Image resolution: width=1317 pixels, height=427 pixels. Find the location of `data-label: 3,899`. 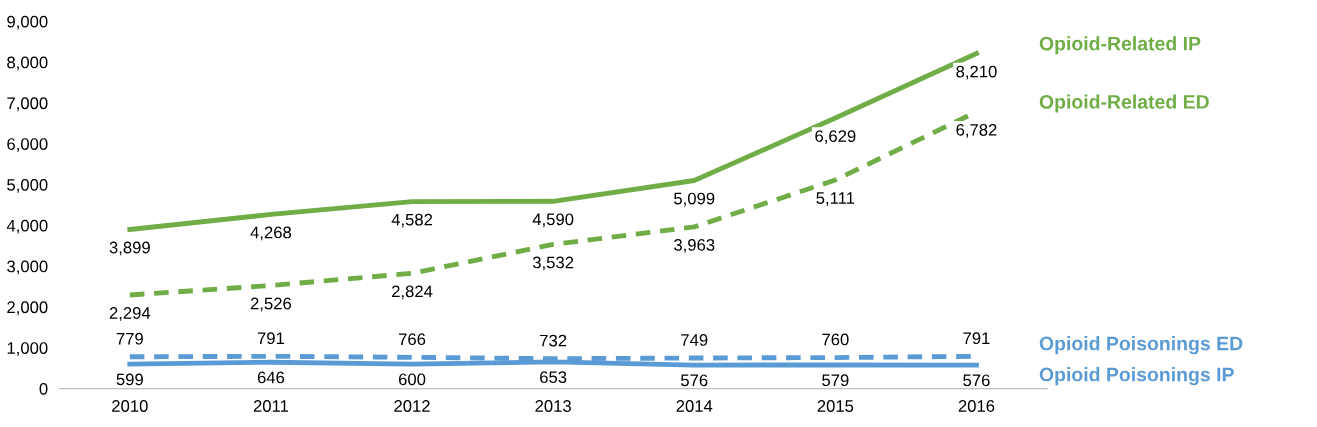

data-label: 3,899 is located at coordinates (129, 248).